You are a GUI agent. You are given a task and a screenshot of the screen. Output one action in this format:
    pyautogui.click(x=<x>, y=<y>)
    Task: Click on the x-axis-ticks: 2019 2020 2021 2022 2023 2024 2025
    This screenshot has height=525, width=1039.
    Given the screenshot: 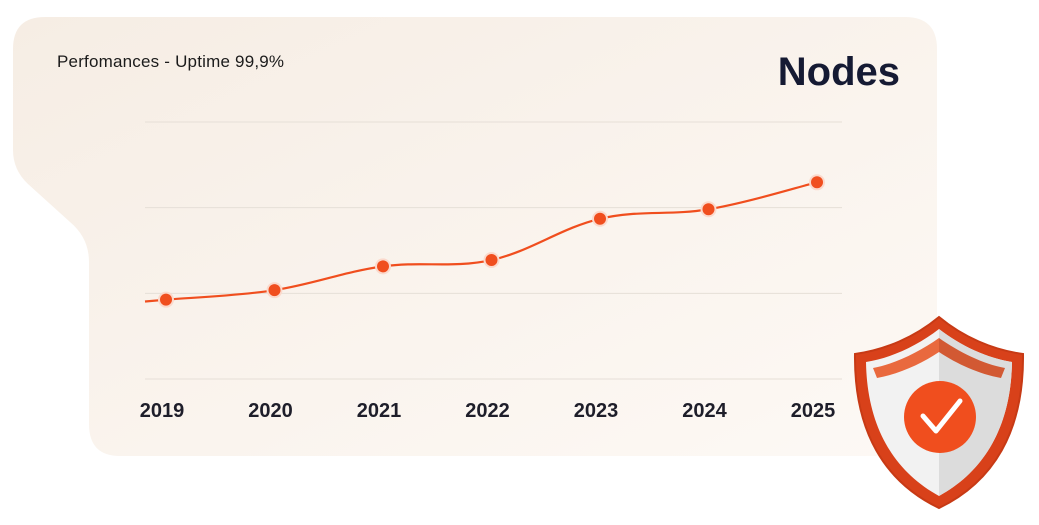 What is the action you would take?
    pyautogui.click(x=488, y=411)
    